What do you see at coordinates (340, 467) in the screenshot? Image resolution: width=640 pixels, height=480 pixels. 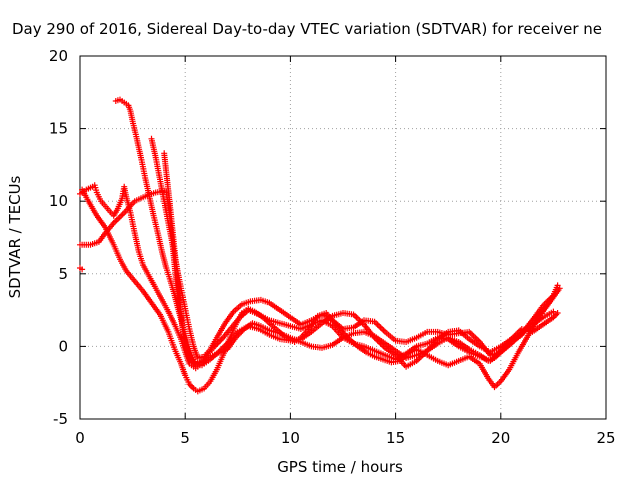 I see `x-axis-label: GPS time / hours` at bounding box center [340, 467].